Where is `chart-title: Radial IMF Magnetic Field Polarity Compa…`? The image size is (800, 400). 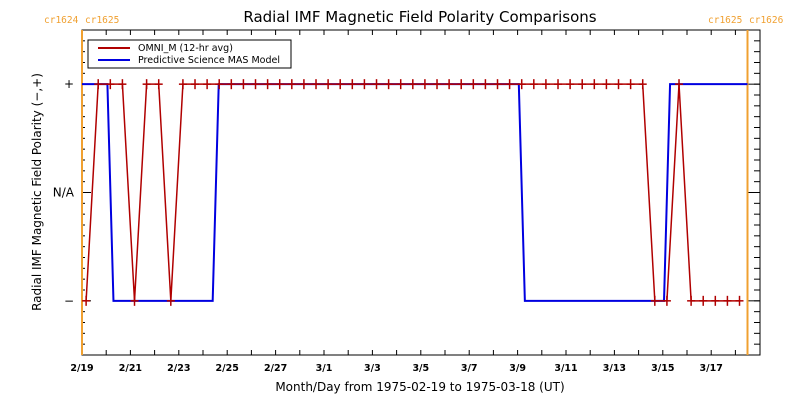
chart-title: Radial IMF Magnetic Field Polarity Compa… is located at coordinates (419, 17).